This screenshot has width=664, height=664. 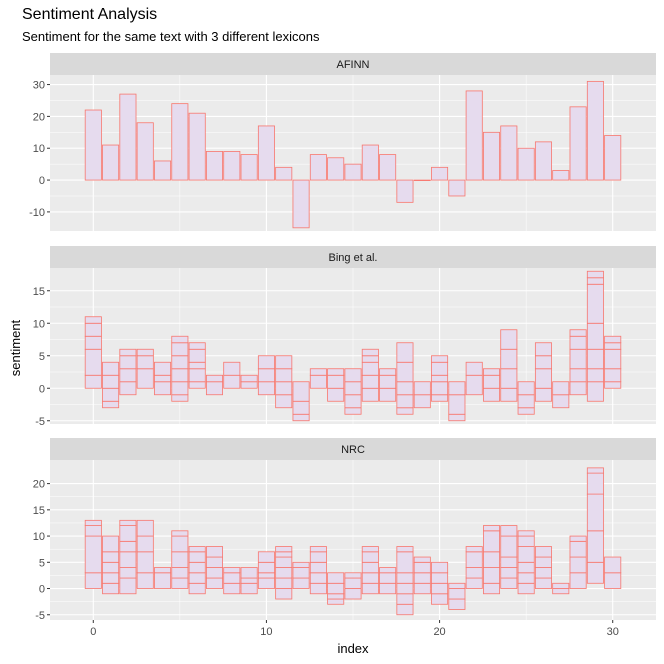 I want to click on y-tick-label: -5, so click(x=40, y=616).